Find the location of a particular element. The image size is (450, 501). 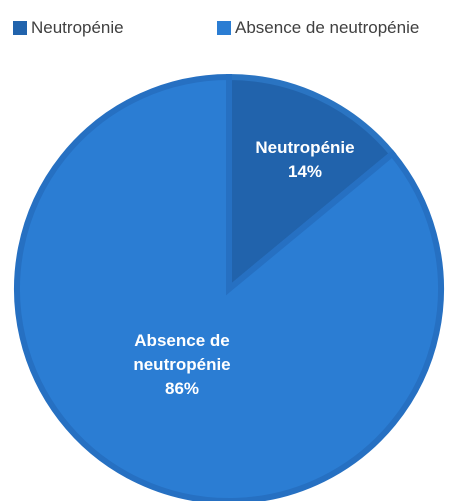

data-label-value: 14% is located at coordinates (305, 171).